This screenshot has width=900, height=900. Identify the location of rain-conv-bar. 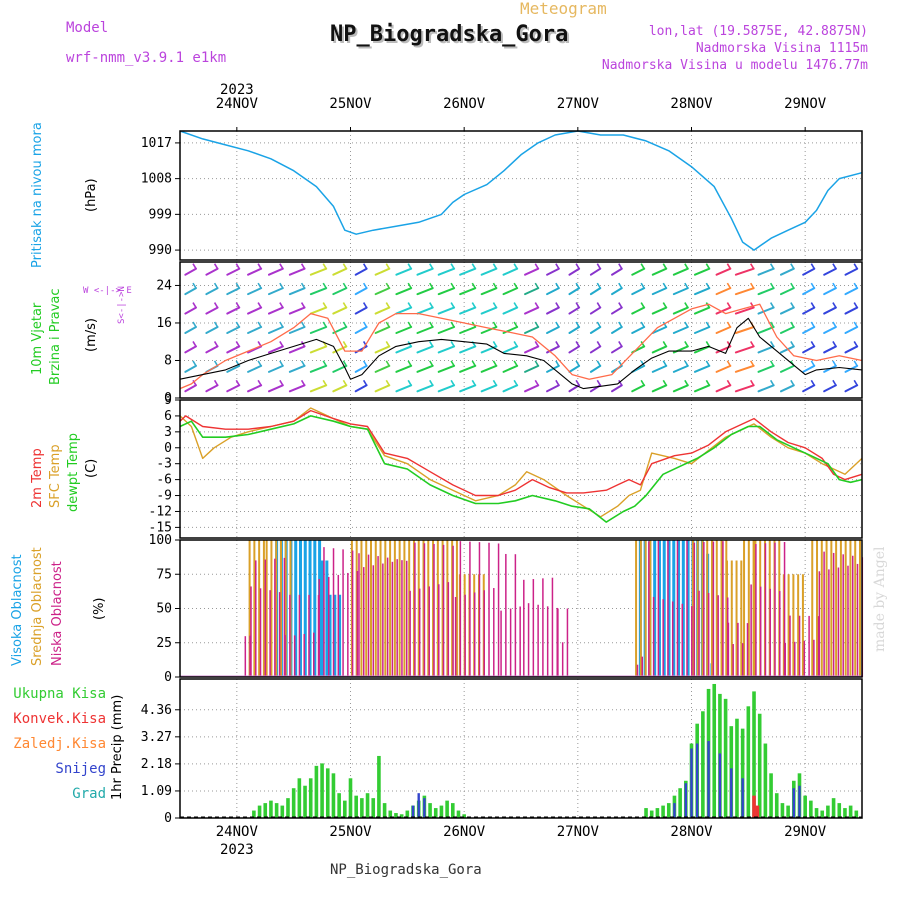
(754, 806).